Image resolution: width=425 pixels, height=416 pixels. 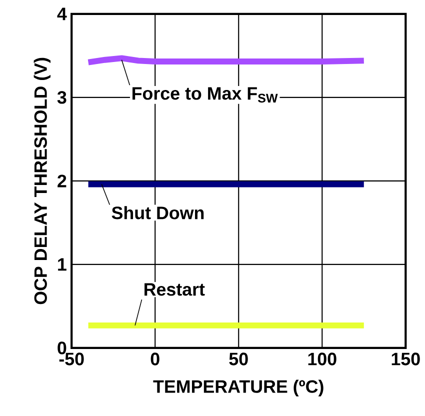 I want to click on x-tick-label: 100, so click(x=322, y=359).